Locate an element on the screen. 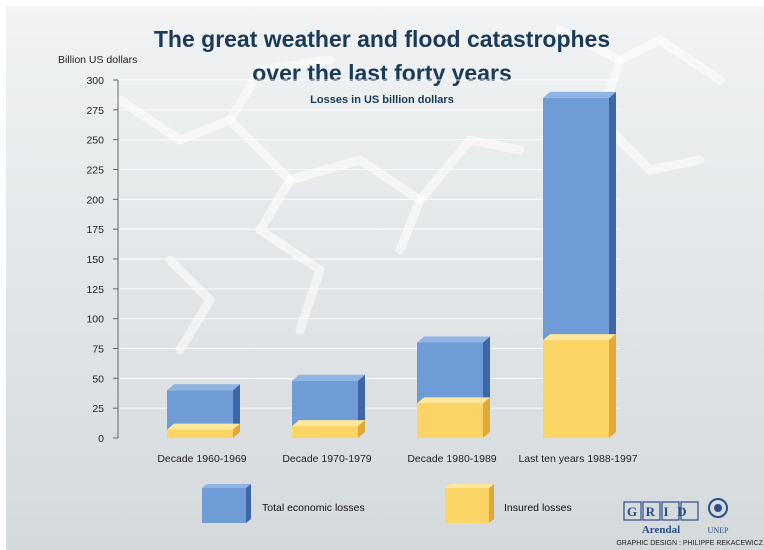 The image size is (764, 550). legend-swatch-total is located at coordinates (226, 503).